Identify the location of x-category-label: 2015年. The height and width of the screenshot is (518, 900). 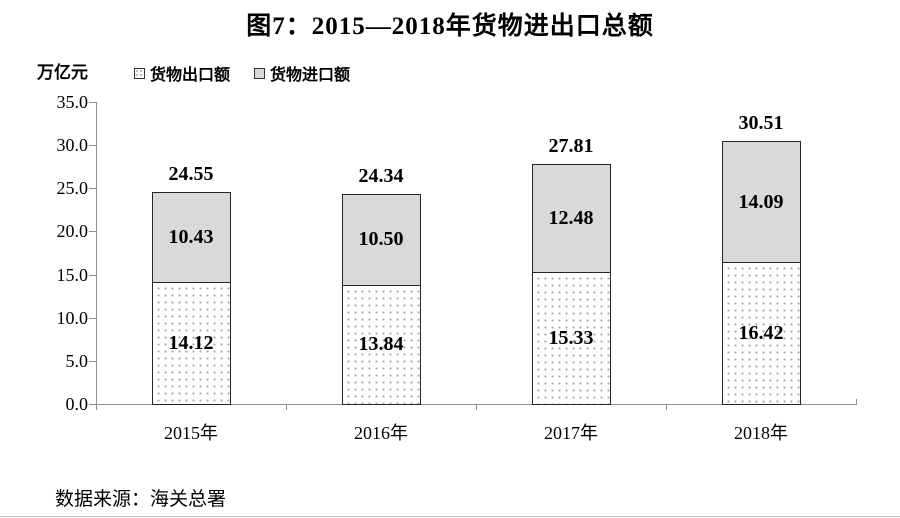
(191, 433).